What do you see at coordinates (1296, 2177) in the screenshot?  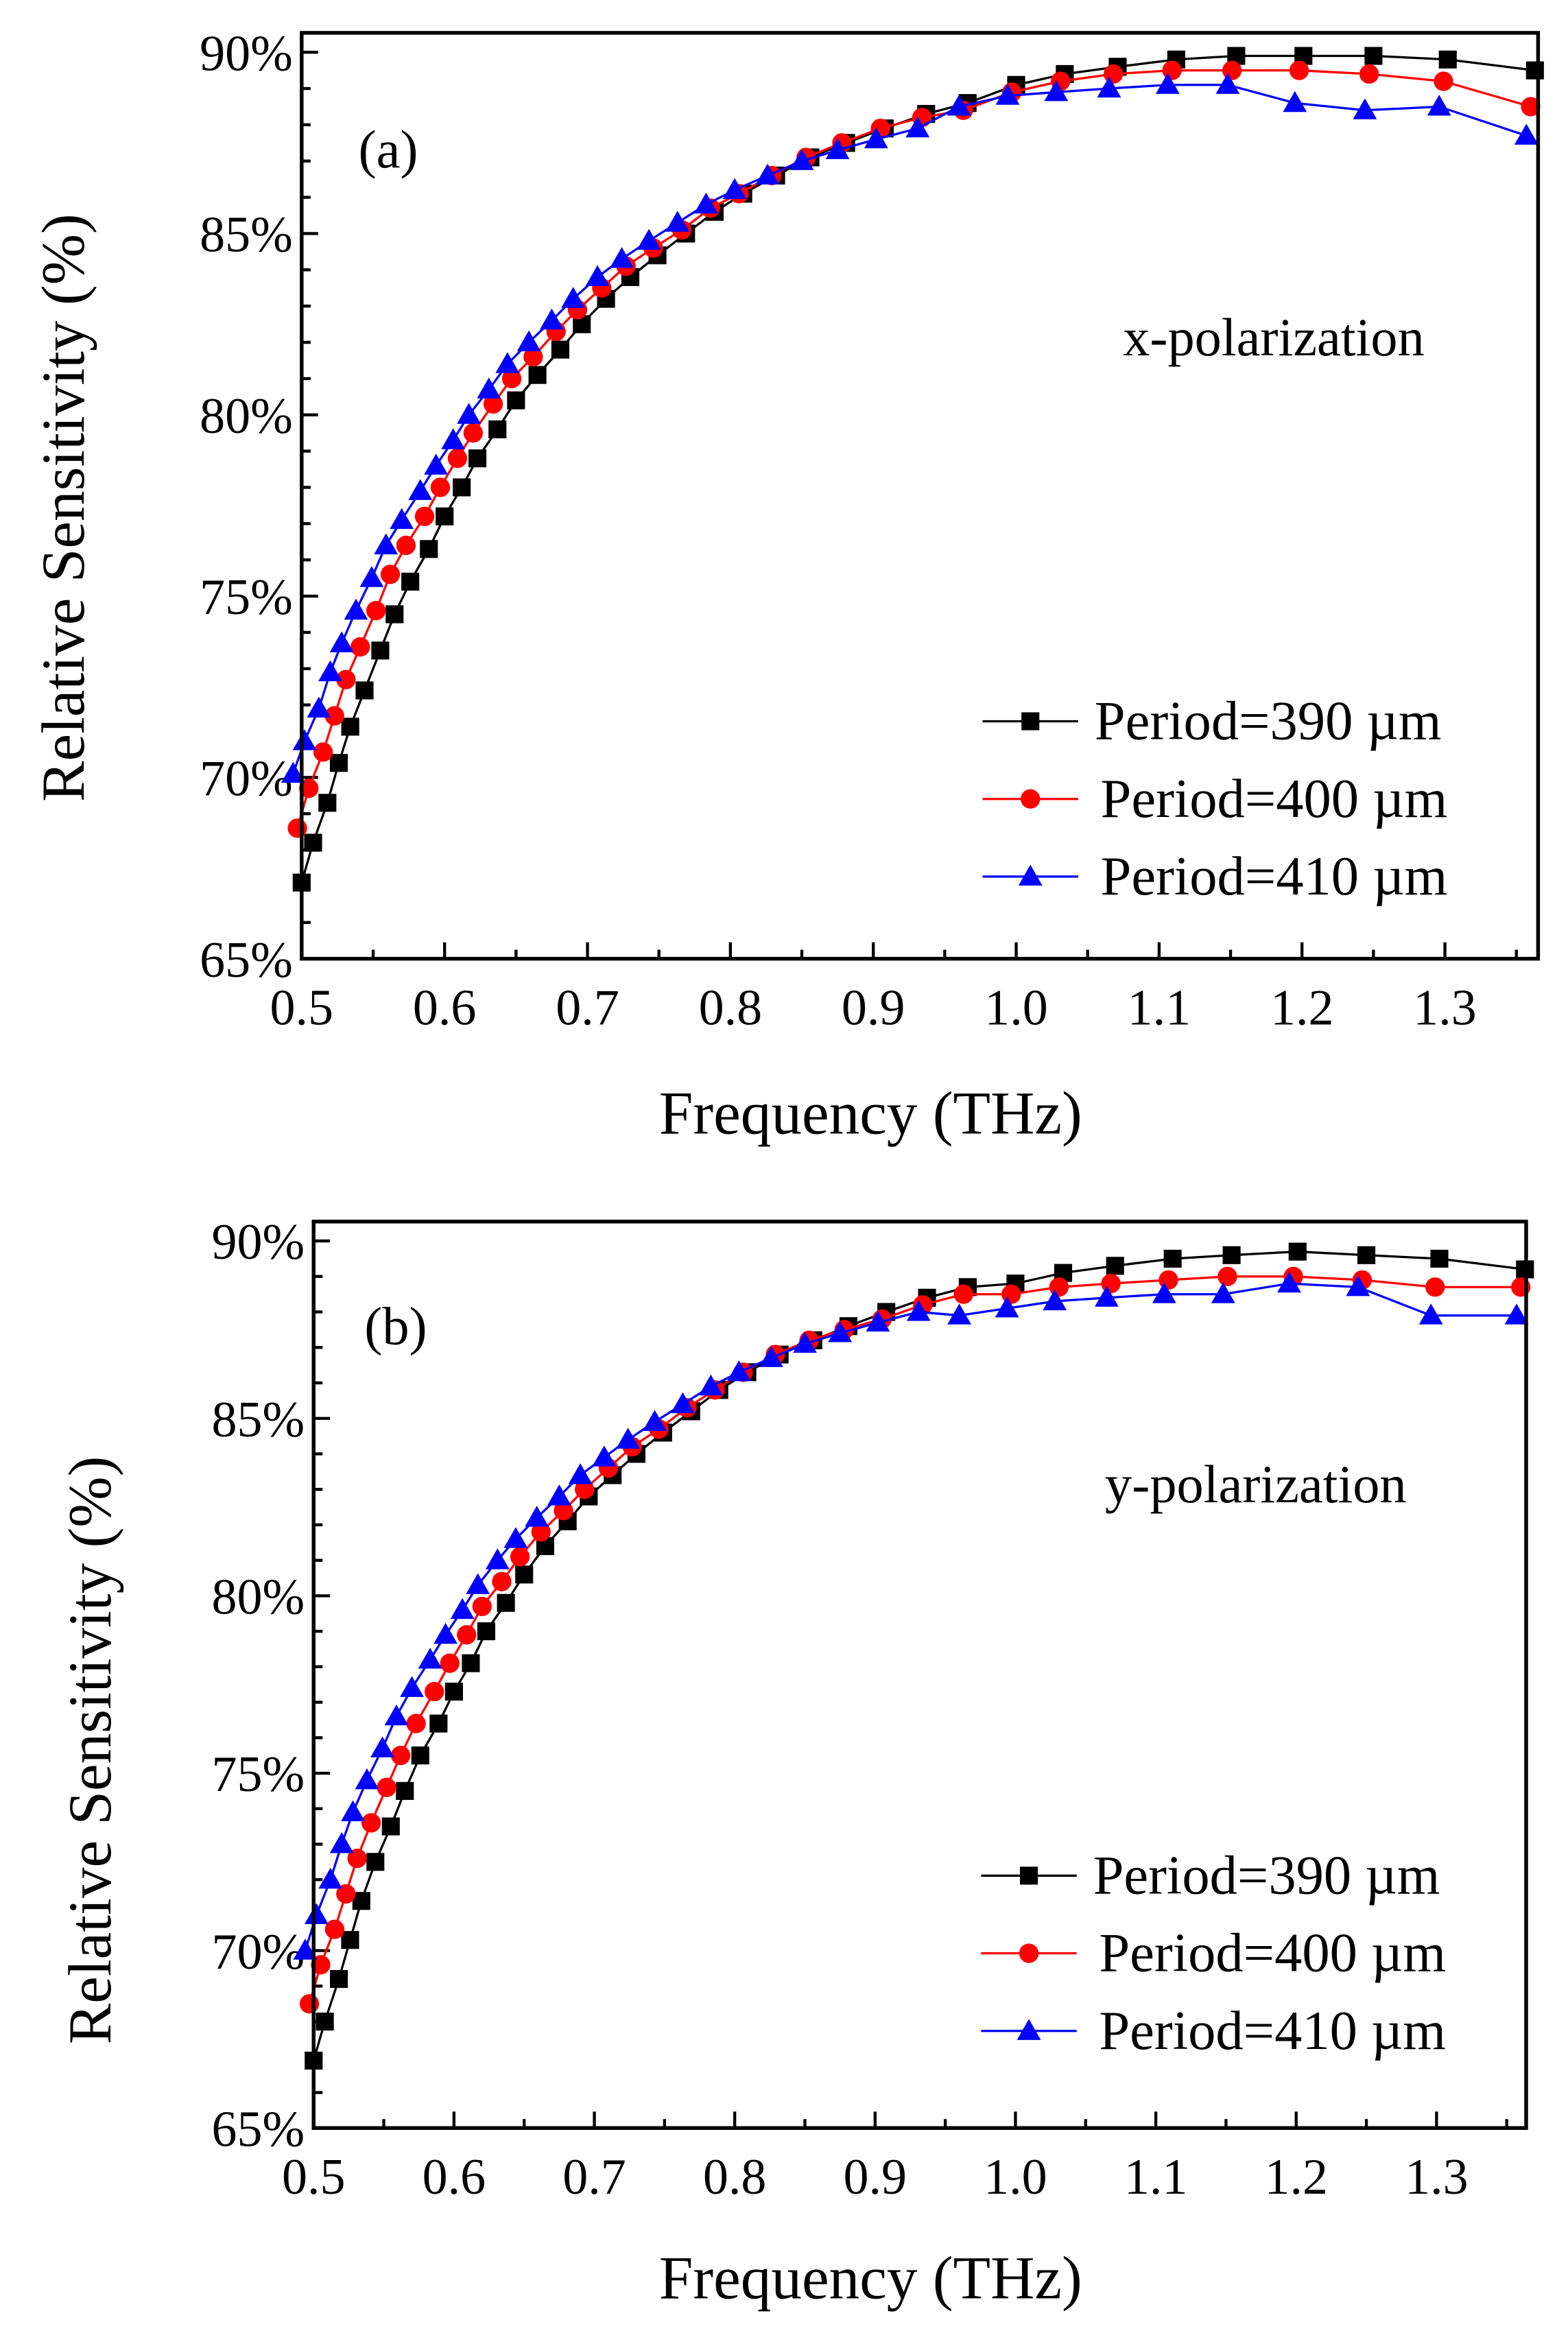 I see `x-tick-label: 1.2` at bounding box center [1296, 2177].